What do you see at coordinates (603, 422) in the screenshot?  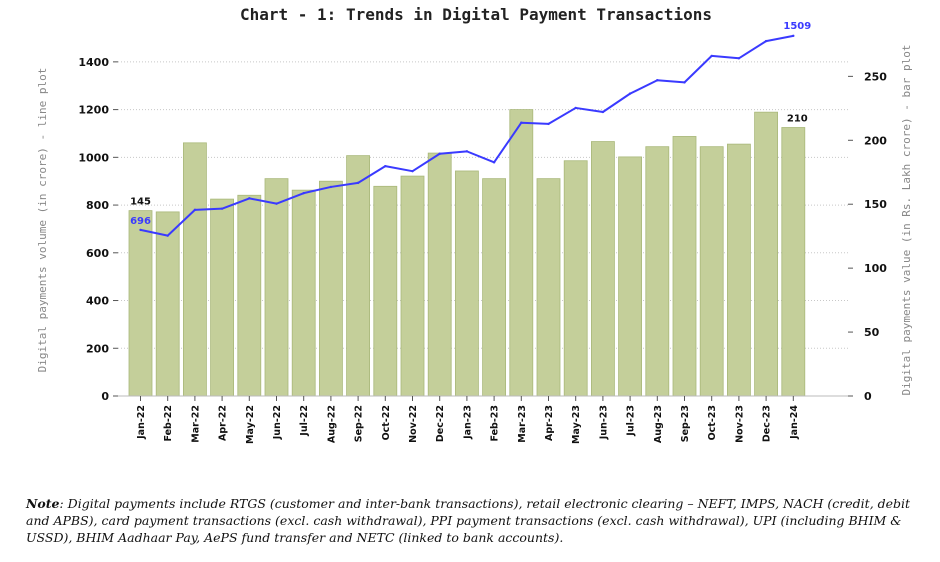 I see `tick-label-x-Jun-23: Jun-23` at bounding box center [603, 422].